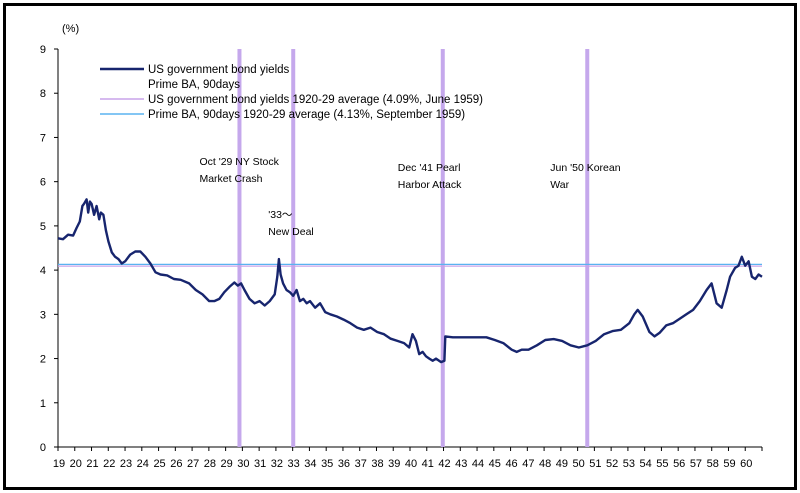 The width and height of the screenshot is (800, 493). What do you see at coordinates (291, 232) in the screenshot?
I see `event-label: New Deal` at bounding box center [291, 232].